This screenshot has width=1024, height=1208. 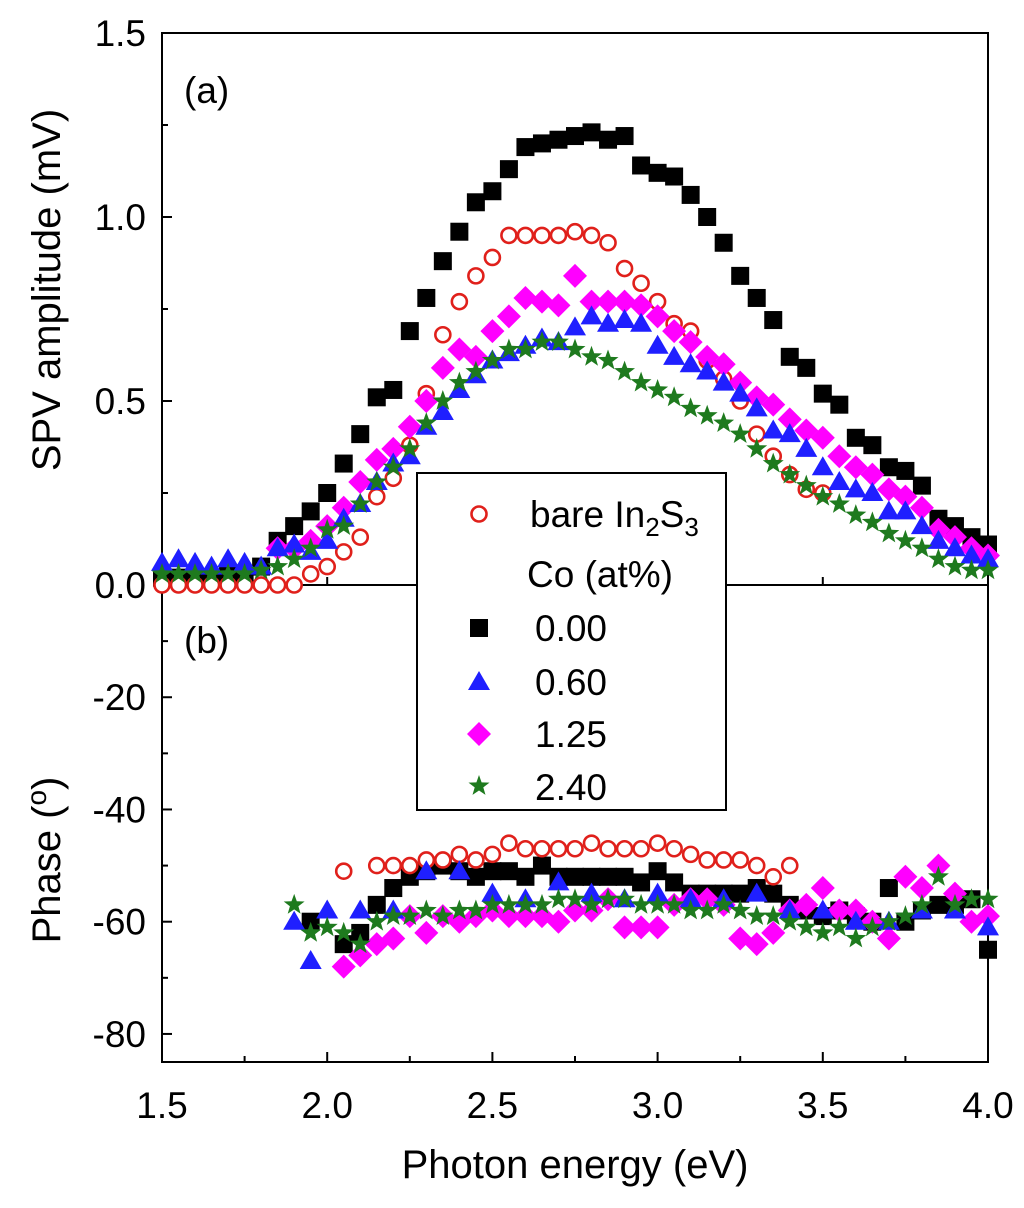 I want to click on y-tick-label-top: 1.5, so click(x=120, y=33).